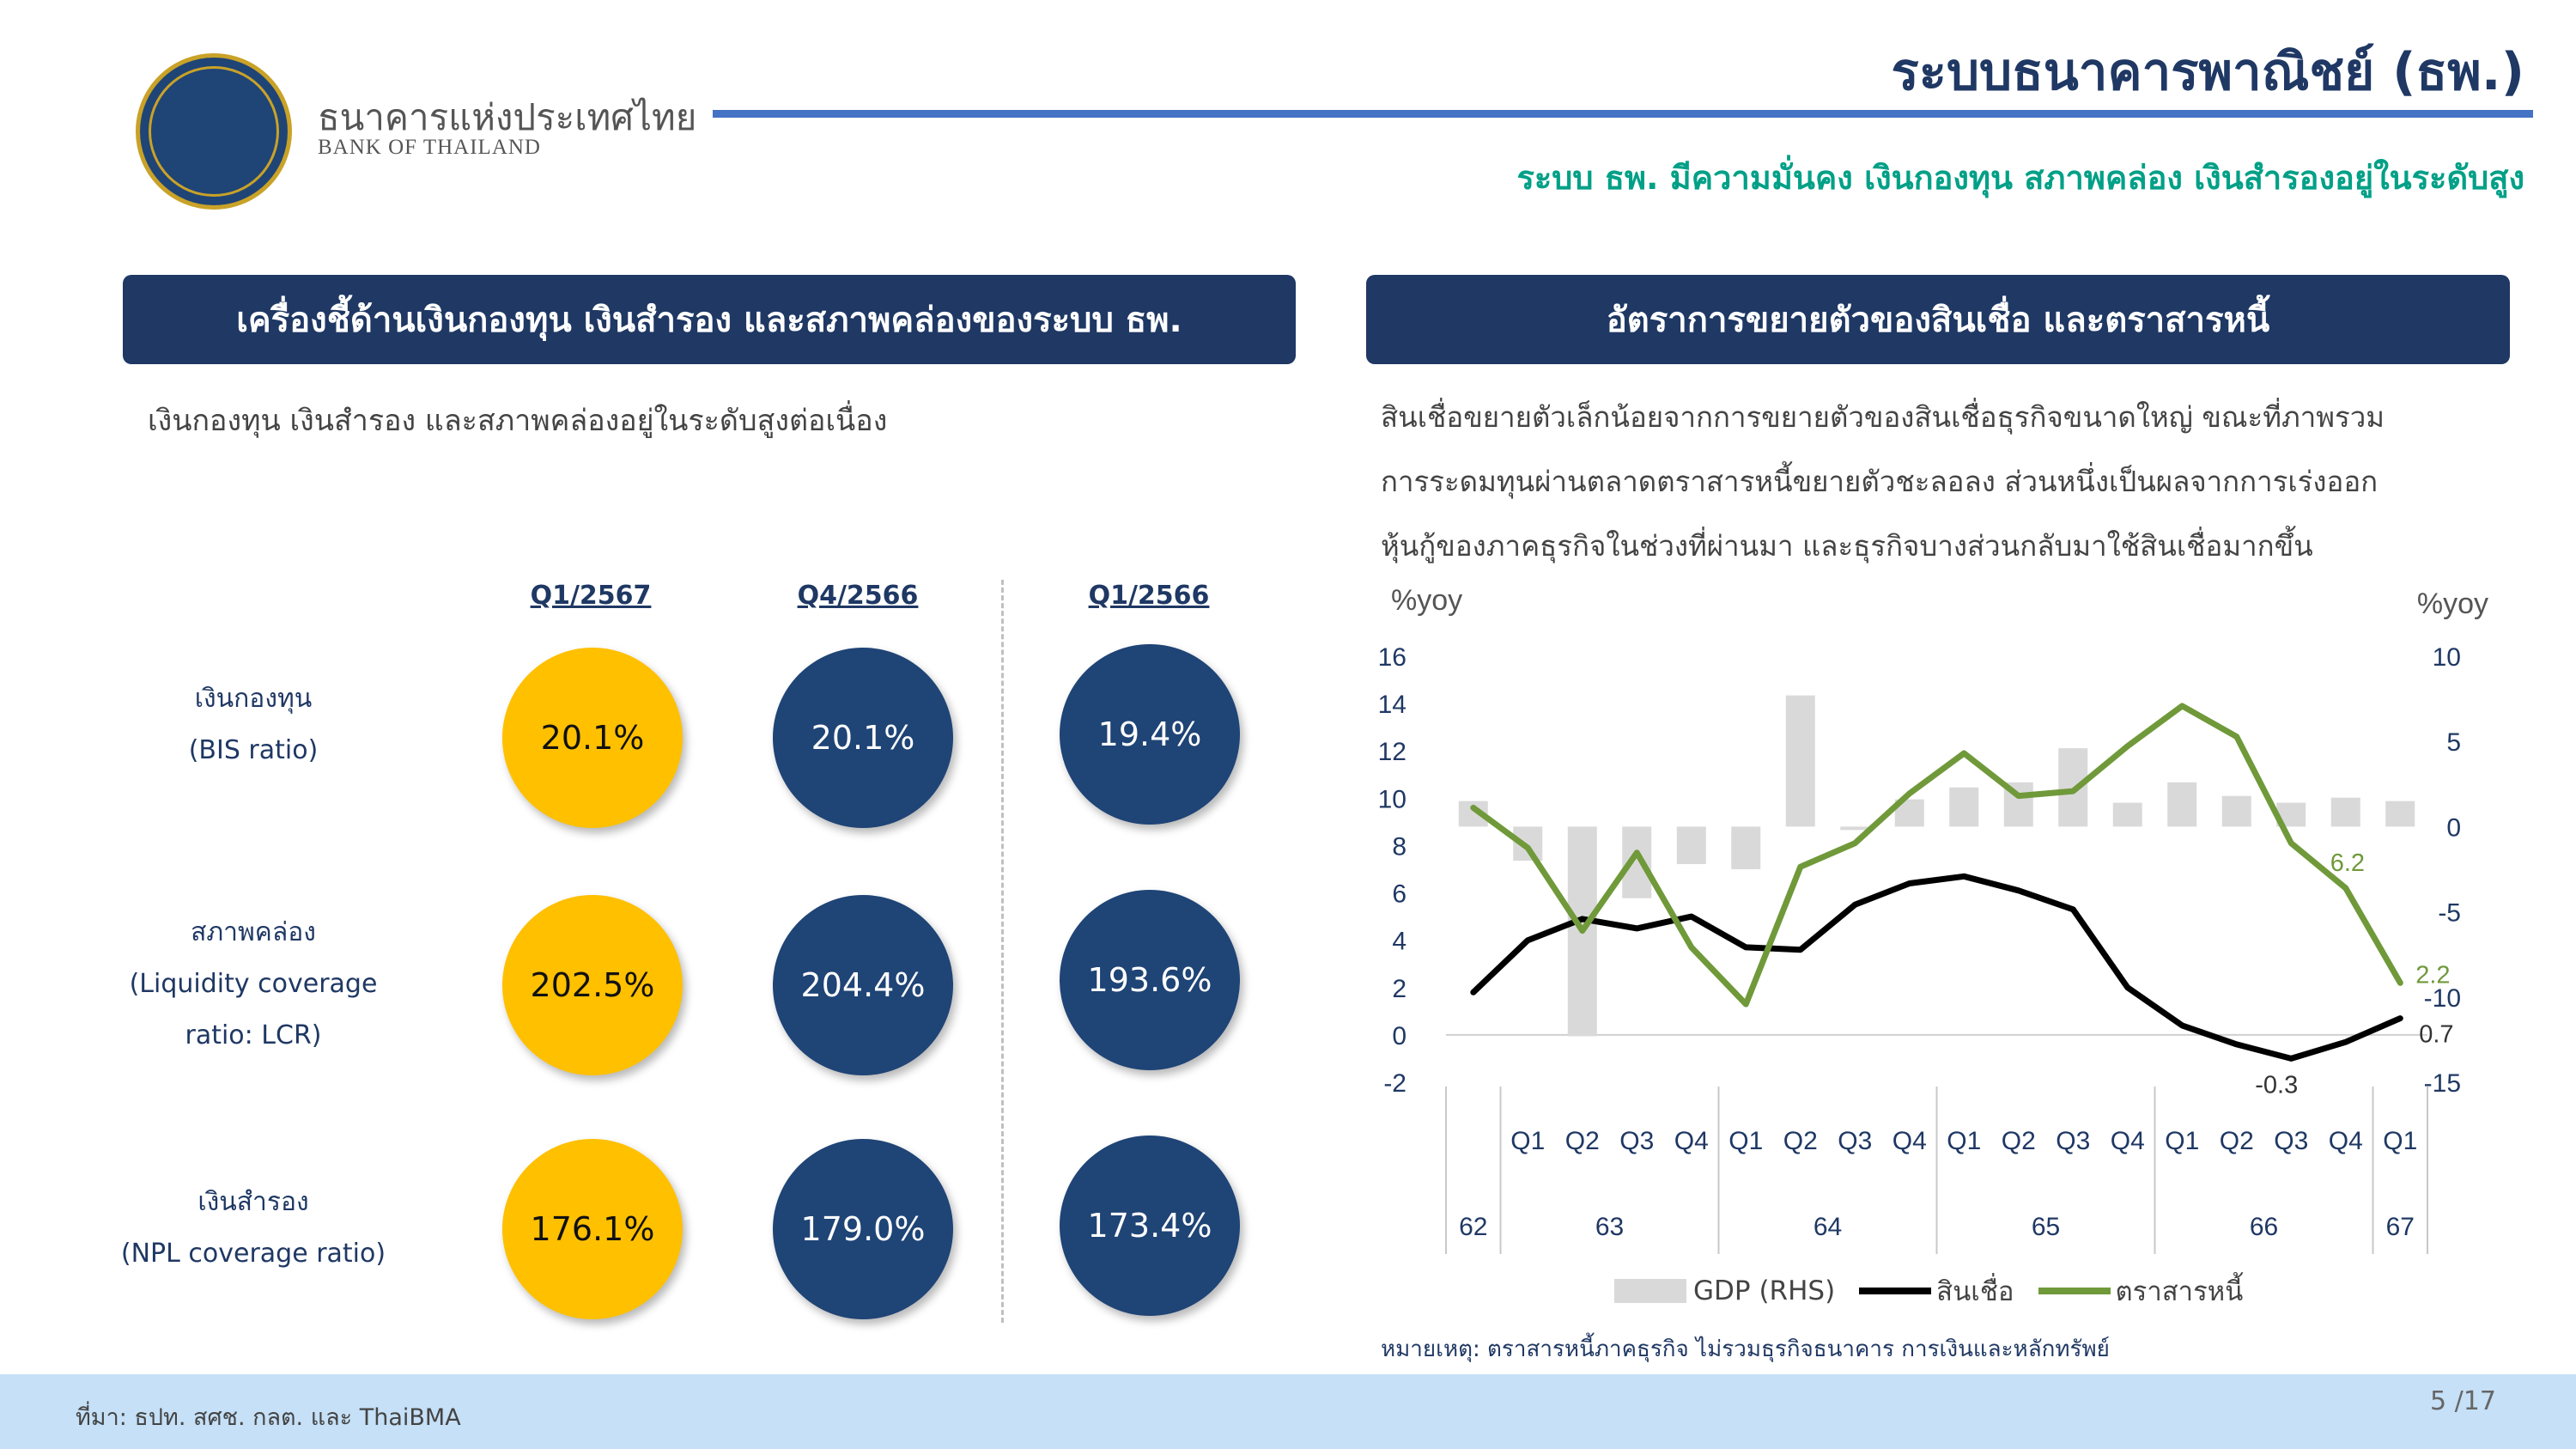 The width and height of the screenshot is (2576, 1449). Describe the element at coordinates (253, 724) in the screenshot. I see `row-label-capital: เงินกองทุน (BIS ratio)` at that location.